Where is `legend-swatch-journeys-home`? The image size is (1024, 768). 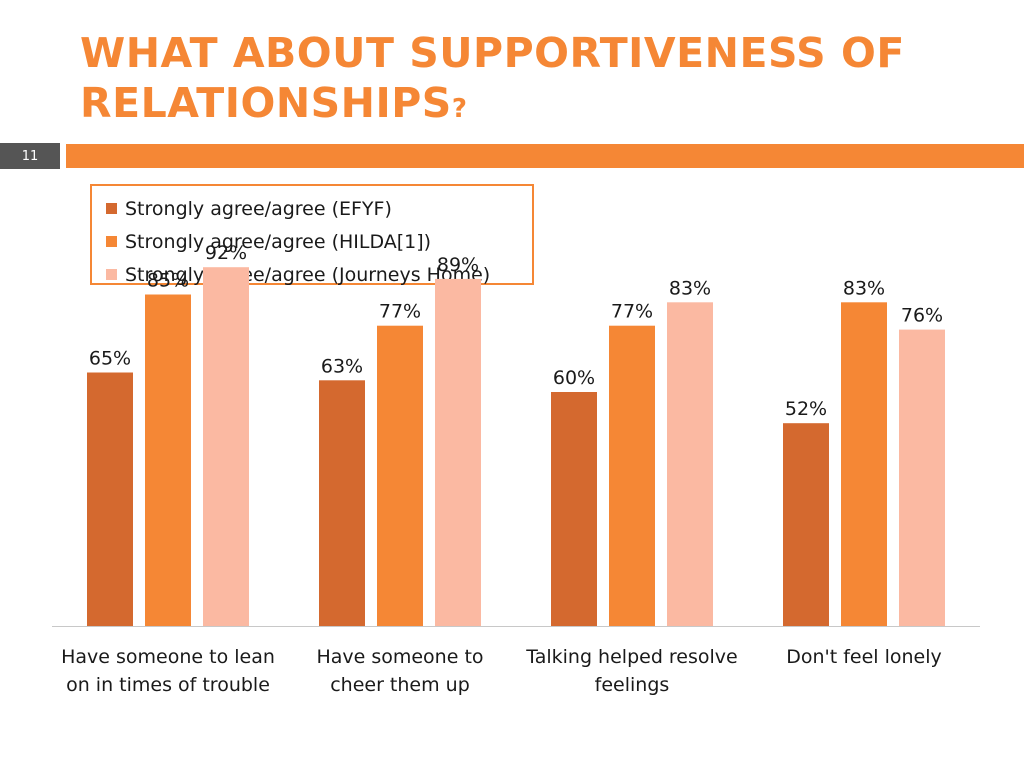 legend-swatch-journeys-home is located at coordinates (111, 274).